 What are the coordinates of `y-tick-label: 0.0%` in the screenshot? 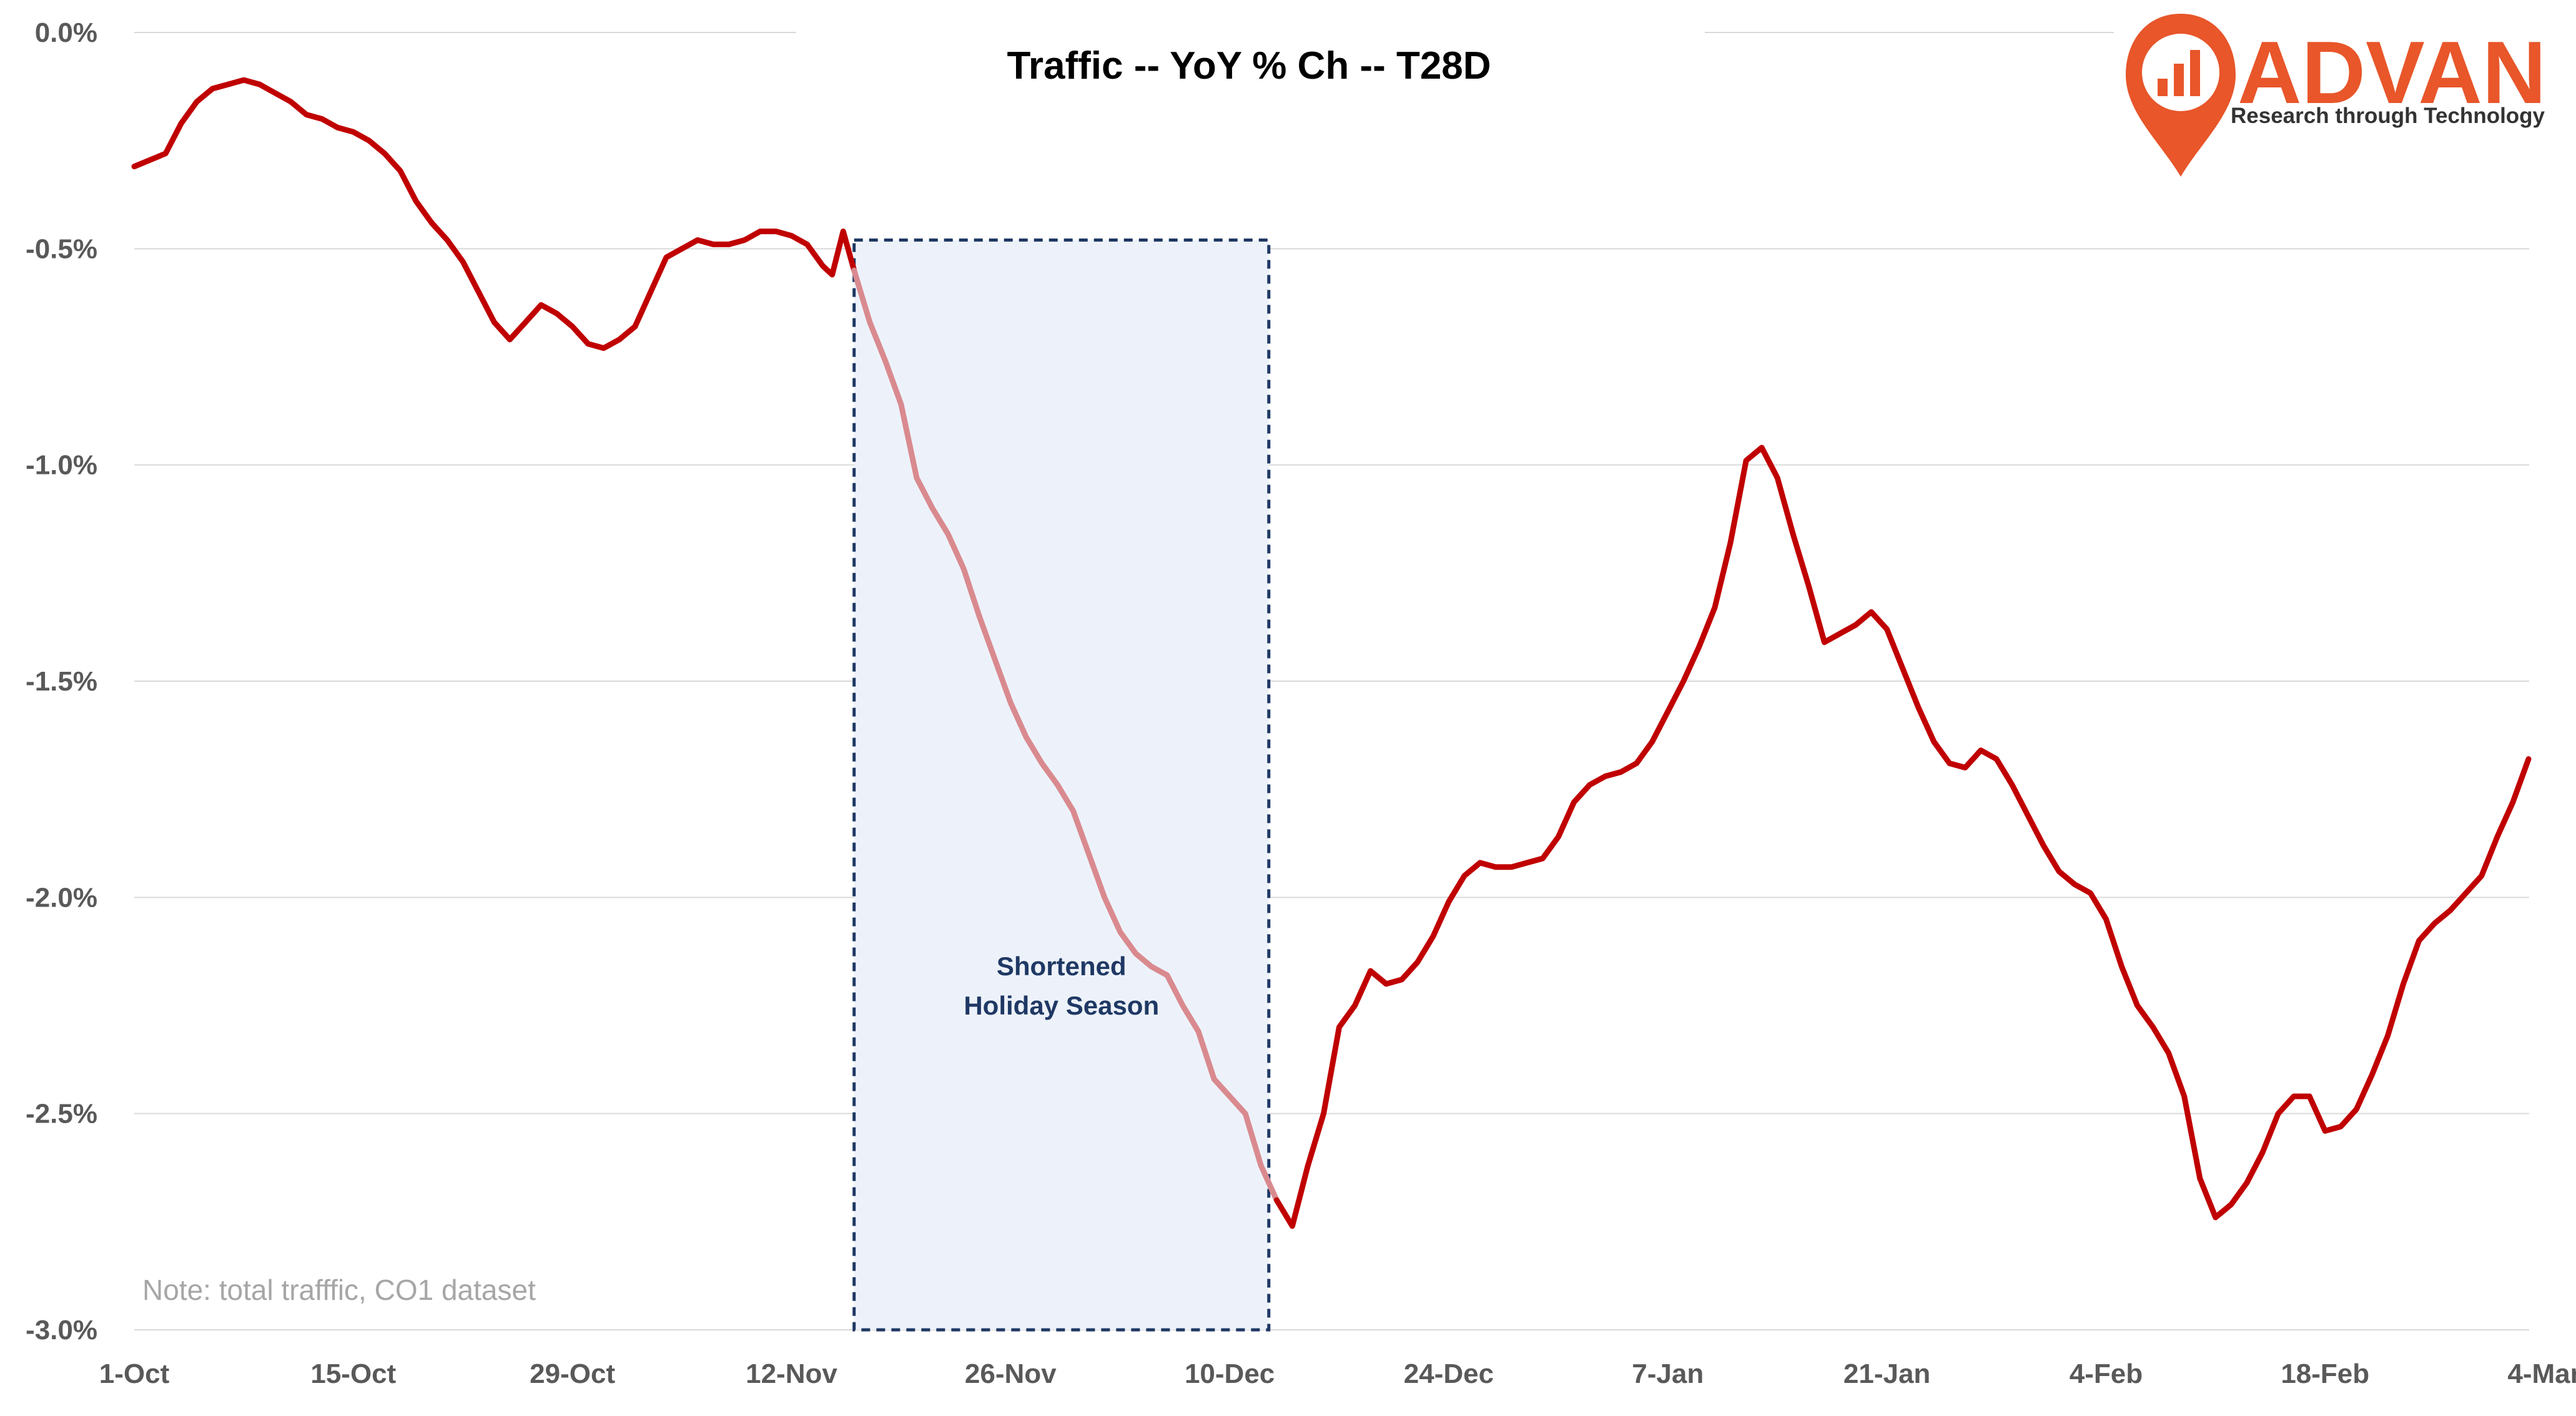 It's located at (66, 32).